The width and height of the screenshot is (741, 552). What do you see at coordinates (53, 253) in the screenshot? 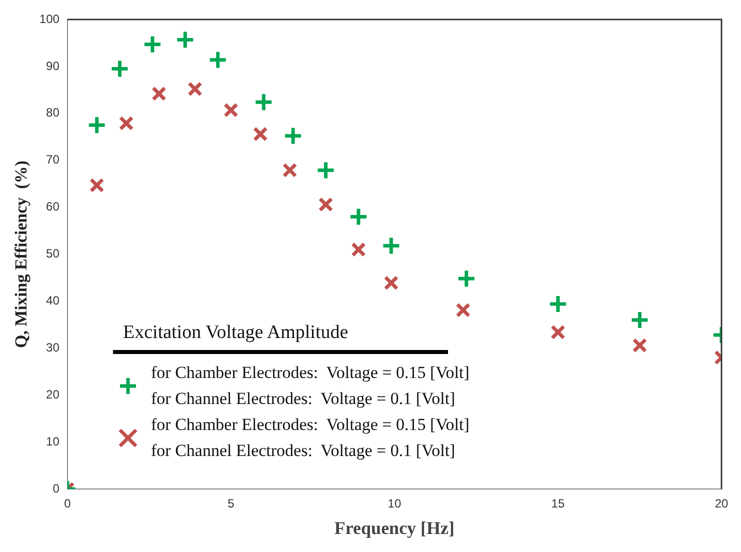
I see `y-tick-label: 50` at bounding box center [53, 253].